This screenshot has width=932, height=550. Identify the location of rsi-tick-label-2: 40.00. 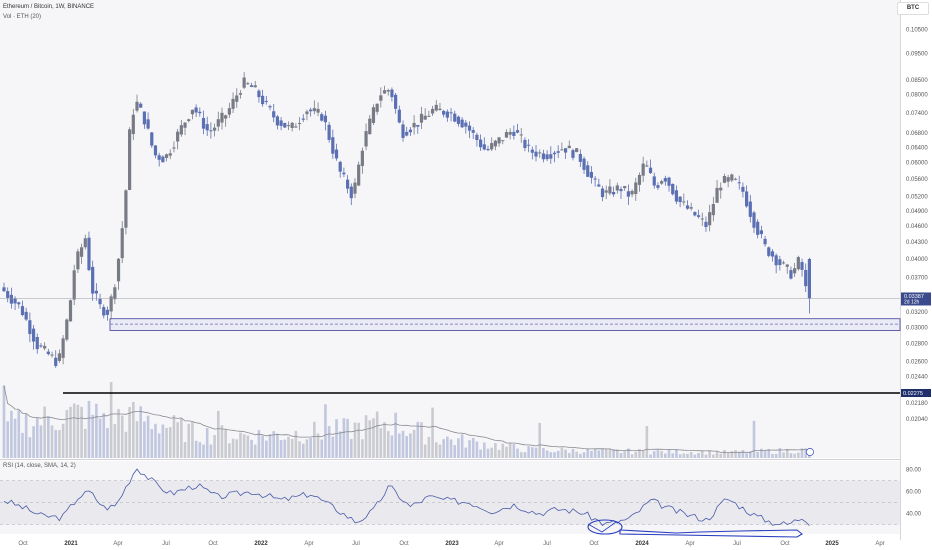
(914, 514).